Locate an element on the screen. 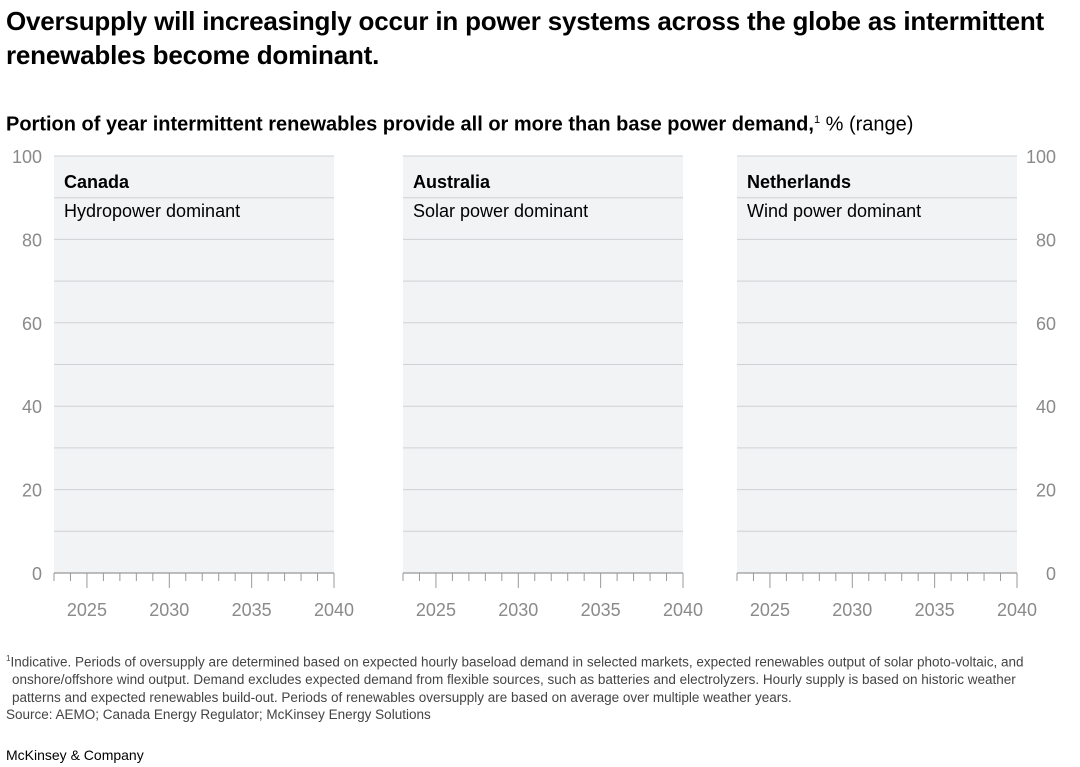 The width and height of the screenshot is (1080, 767). y-tick-label: 20 is located at coordinates (32, 491).